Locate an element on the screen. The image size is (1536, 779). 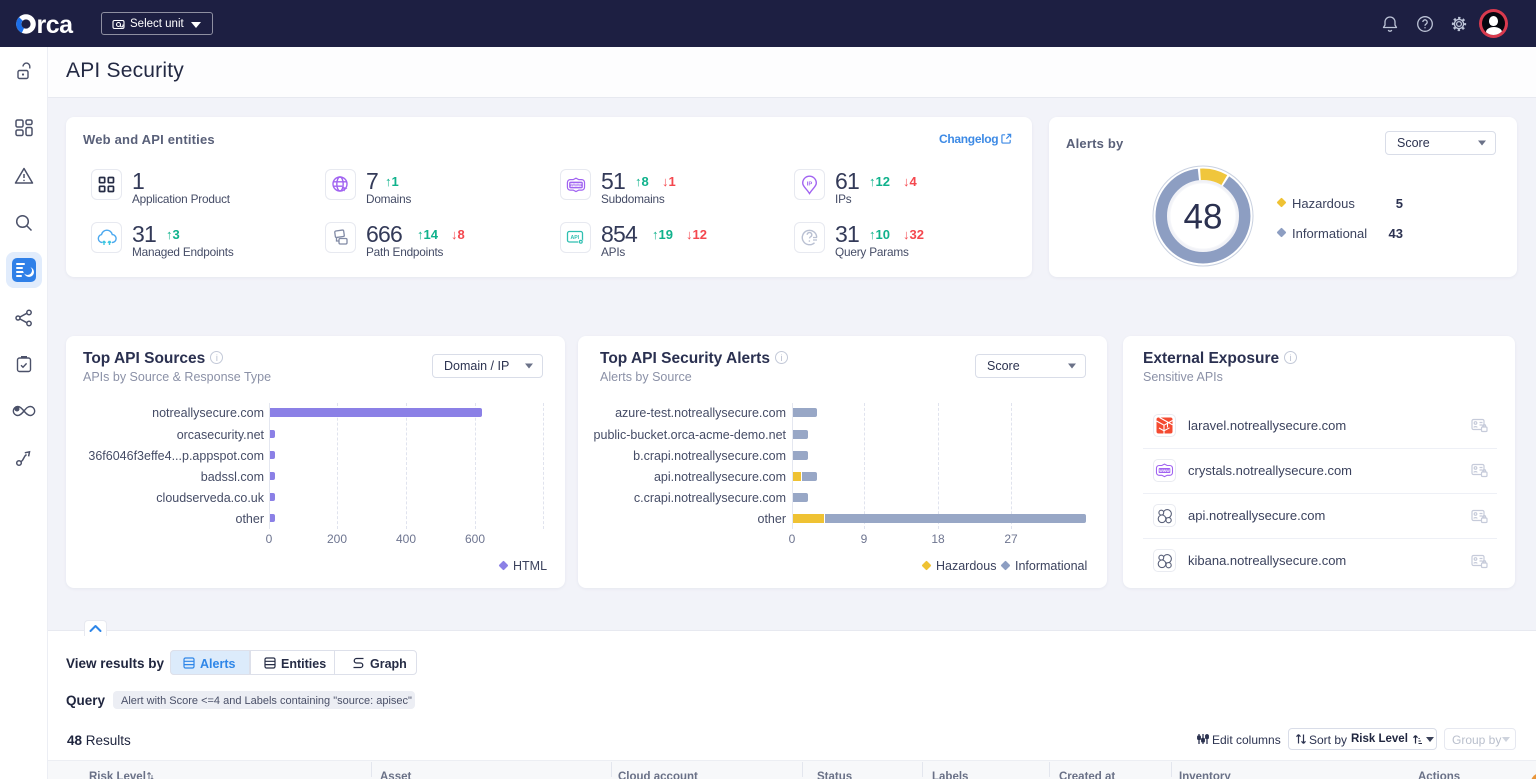
svg-text: API is located at coordinates (574, 238).